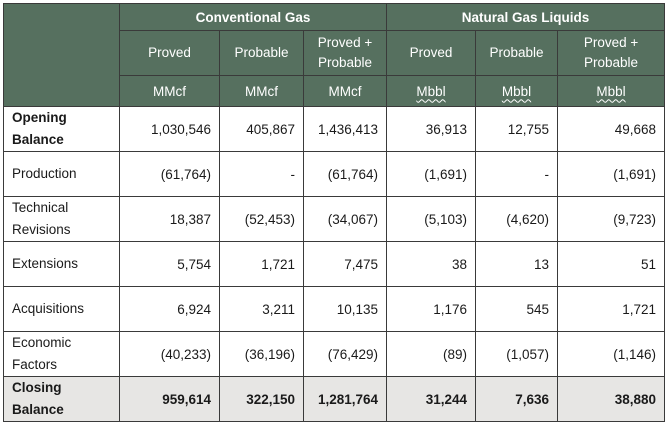 The height and width of the screenshot is (432, 669). I want to click on row-label-line: Factors, so click(35, 364).